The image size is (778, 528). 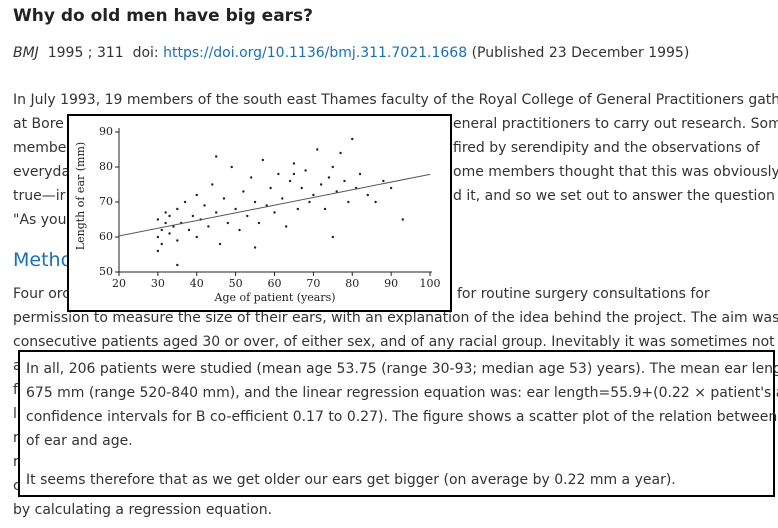 What do you see at coordinates (17, 366) in the screenshot?
I see `text-line: a` at bounding box center [17, 366].